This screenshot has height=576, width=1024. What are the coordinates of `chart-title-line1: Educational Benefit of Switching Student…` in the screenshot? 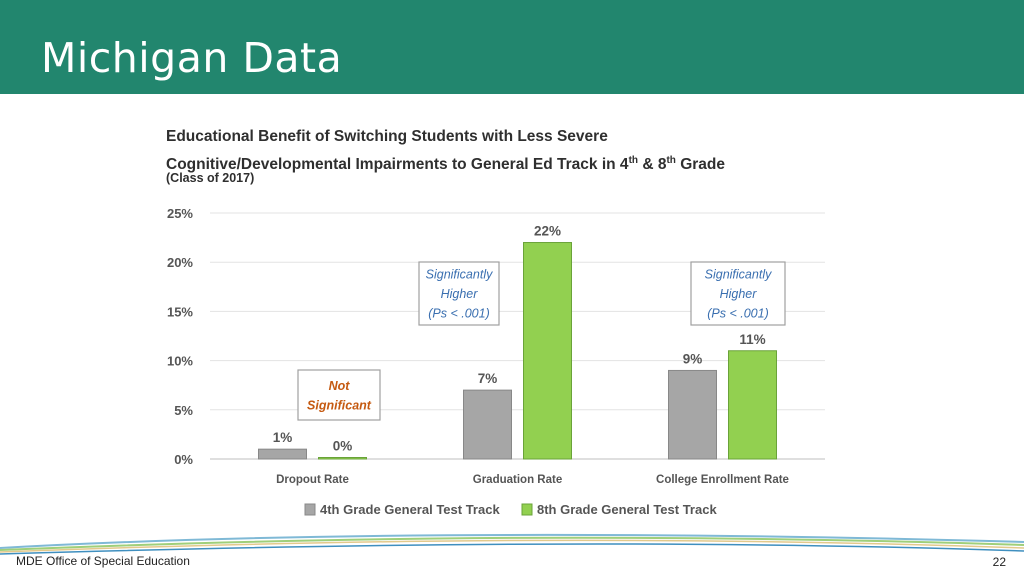 It's located at (387, 136).